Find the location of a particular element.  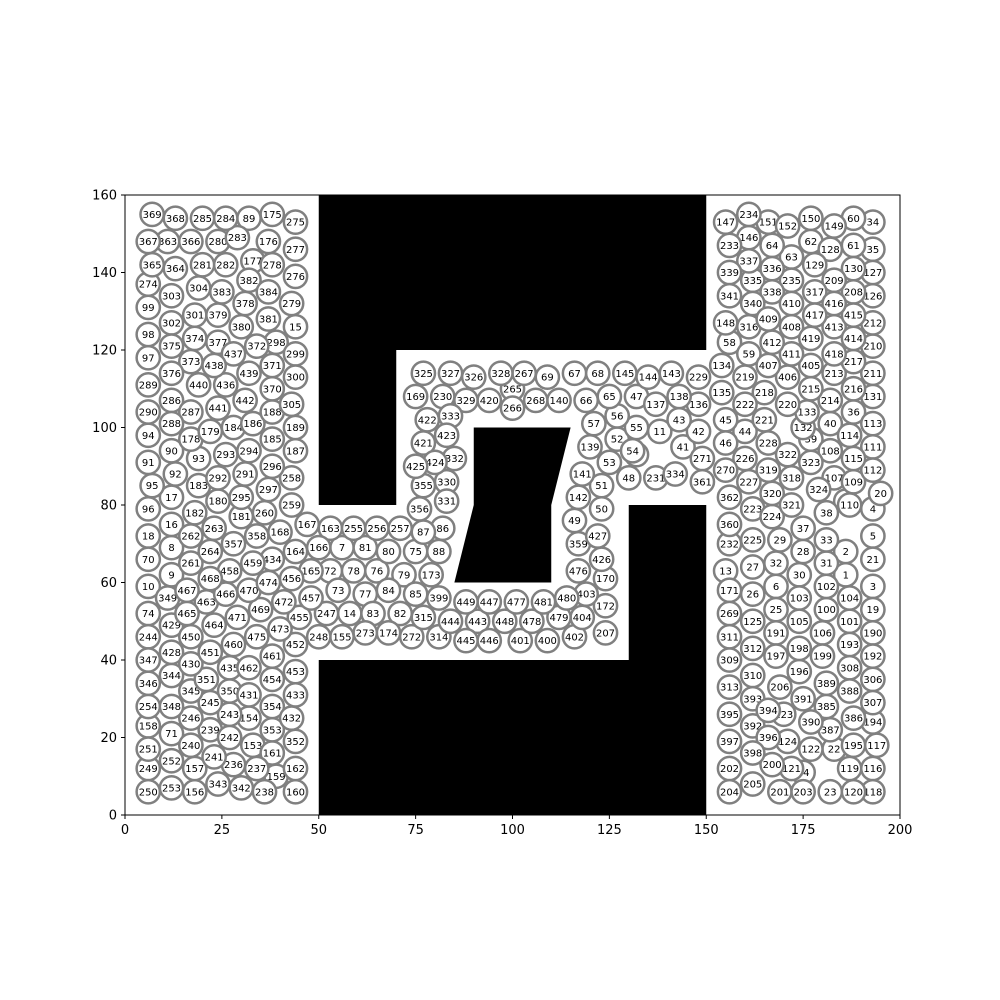

agent-292: 292 is located at coordinates (218, 478).